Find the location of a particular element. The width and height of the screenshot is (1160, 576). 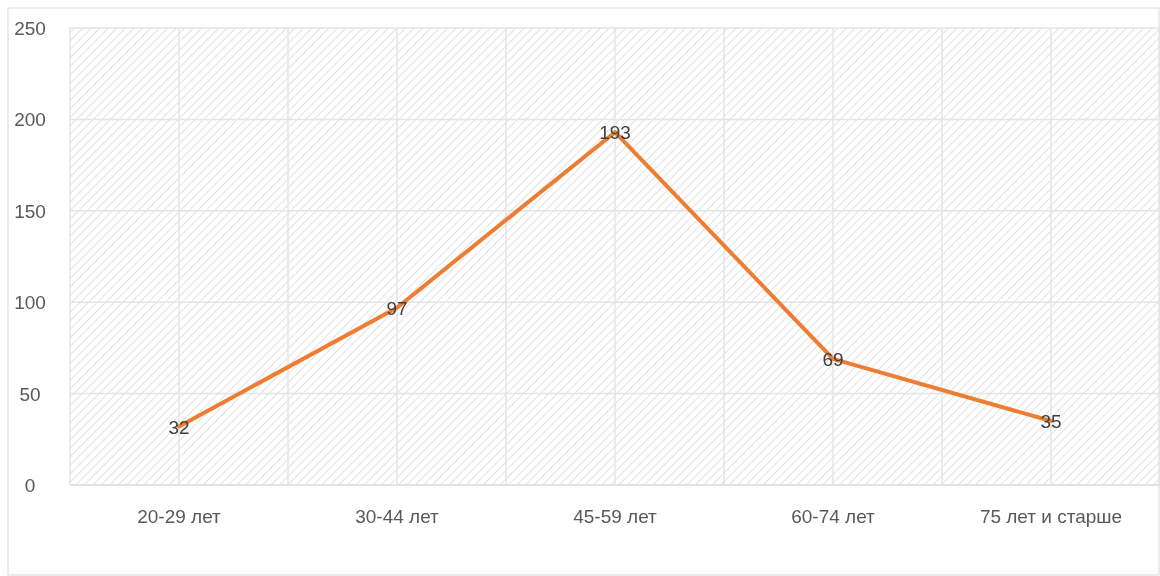

x-tick-label: 20-29 лет is located at coordinates (179, 516).